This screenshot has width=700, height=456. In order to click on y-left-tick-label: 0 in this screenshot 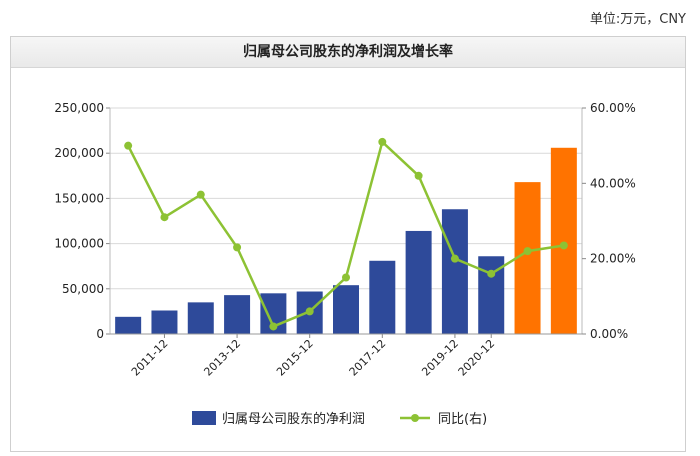, I will do `click(100, 334)`.